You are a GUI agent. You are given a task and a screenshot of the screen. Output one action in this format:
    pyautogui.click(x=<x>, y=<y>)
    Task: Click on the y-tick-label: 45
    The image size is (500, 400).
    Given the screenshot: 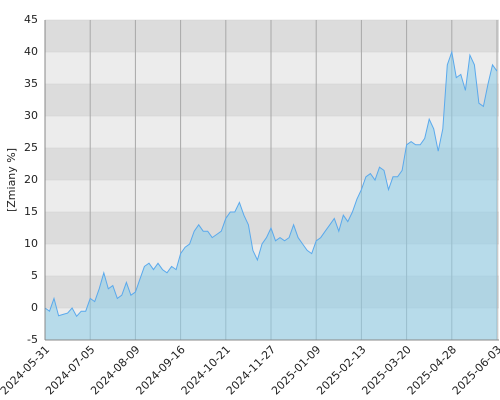 What is the action you would take?
    pyautogui.click(x=31, y=19)
    